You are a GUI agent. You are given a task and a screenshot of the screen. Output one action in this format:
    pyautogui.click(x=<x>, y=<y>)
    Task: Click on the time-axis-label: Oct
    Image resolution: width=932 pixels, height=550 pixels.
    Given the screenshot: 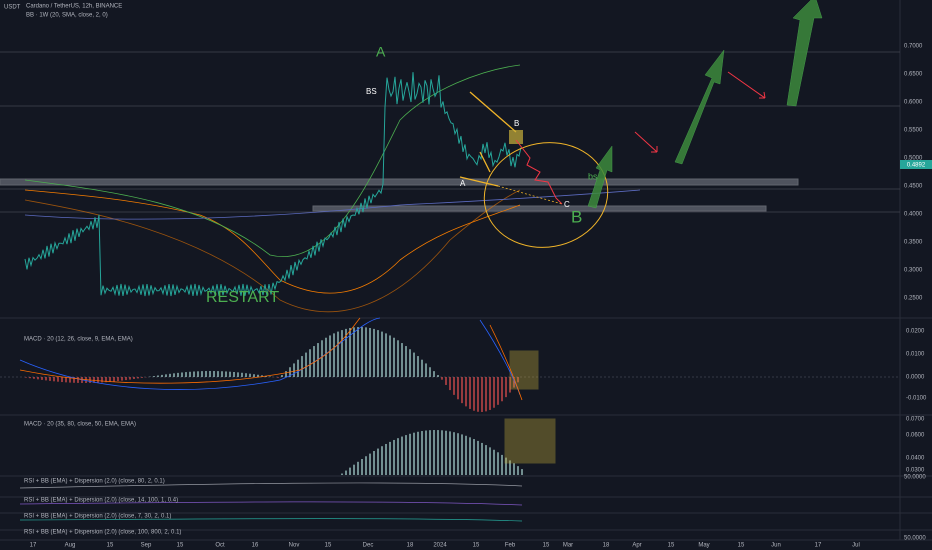 What is the action you would take?
    pyautogui.click(x=220, y=546)
    